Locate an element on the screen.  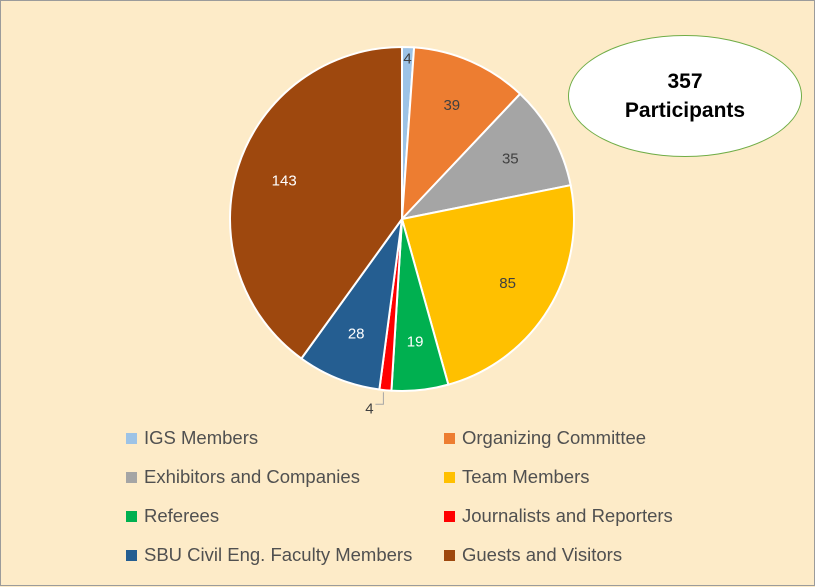
legend-item-journalists-and-reporters: Journalists and Reporters is located at coordinates (574, 516).